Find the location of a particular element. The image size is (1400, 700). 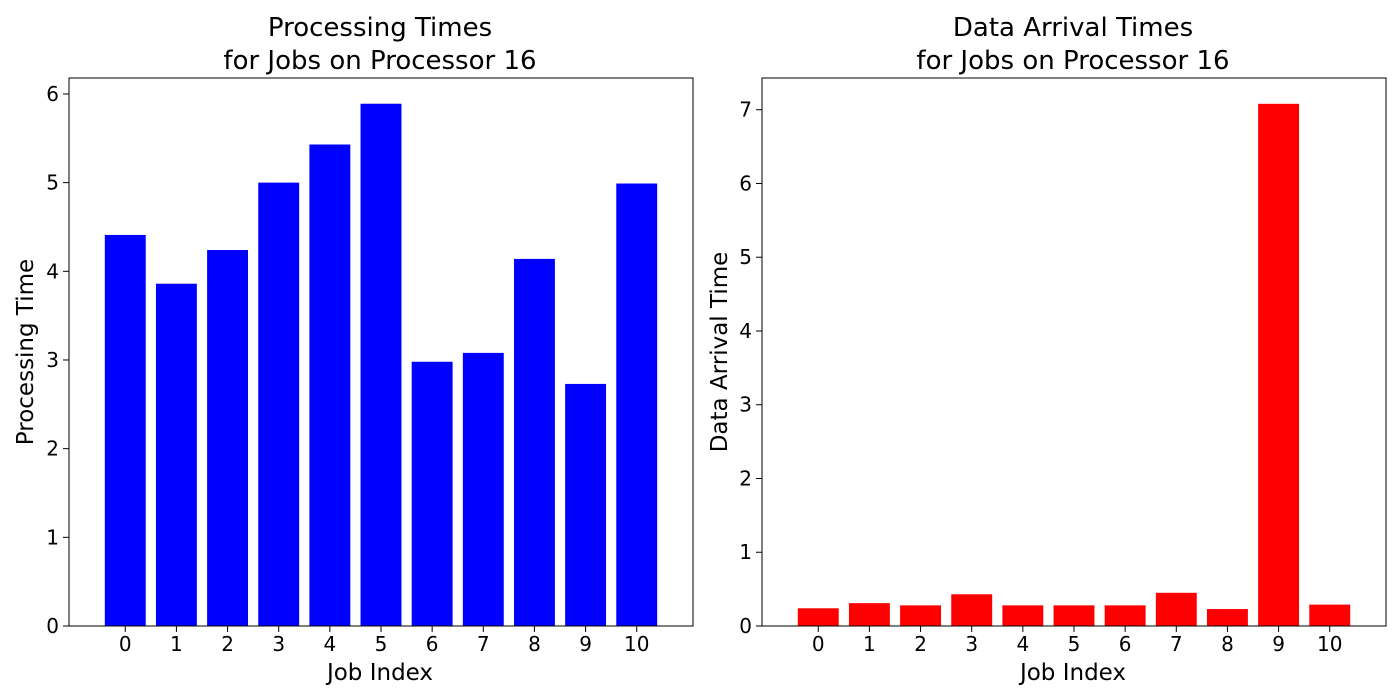

y-tick-label: 7 is located at coordinates (745, 110).